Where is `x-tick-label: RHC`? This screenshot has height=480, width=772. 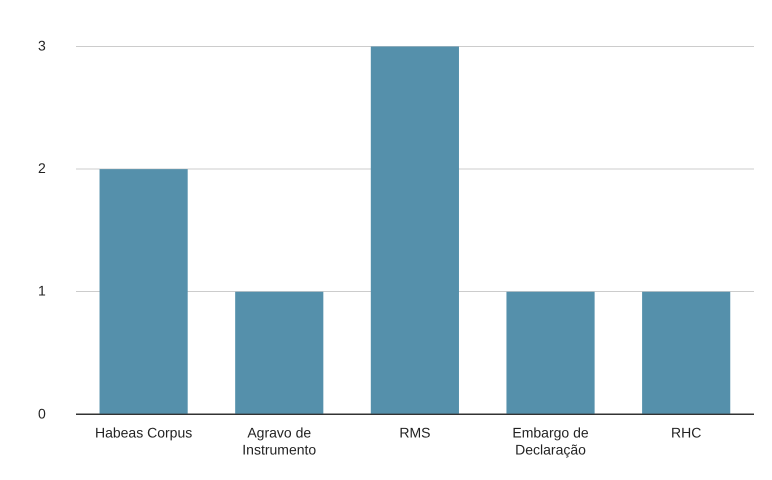 x-tick-label: RHC is located at coordinates (686, 432).